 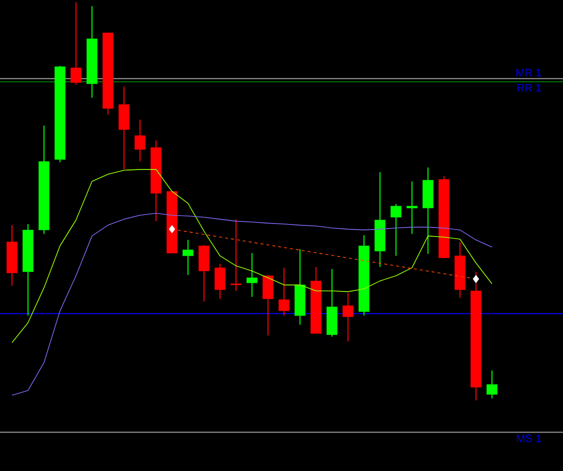 I want to click on ref-line-label: RR 1, so click(x=530, y=88).